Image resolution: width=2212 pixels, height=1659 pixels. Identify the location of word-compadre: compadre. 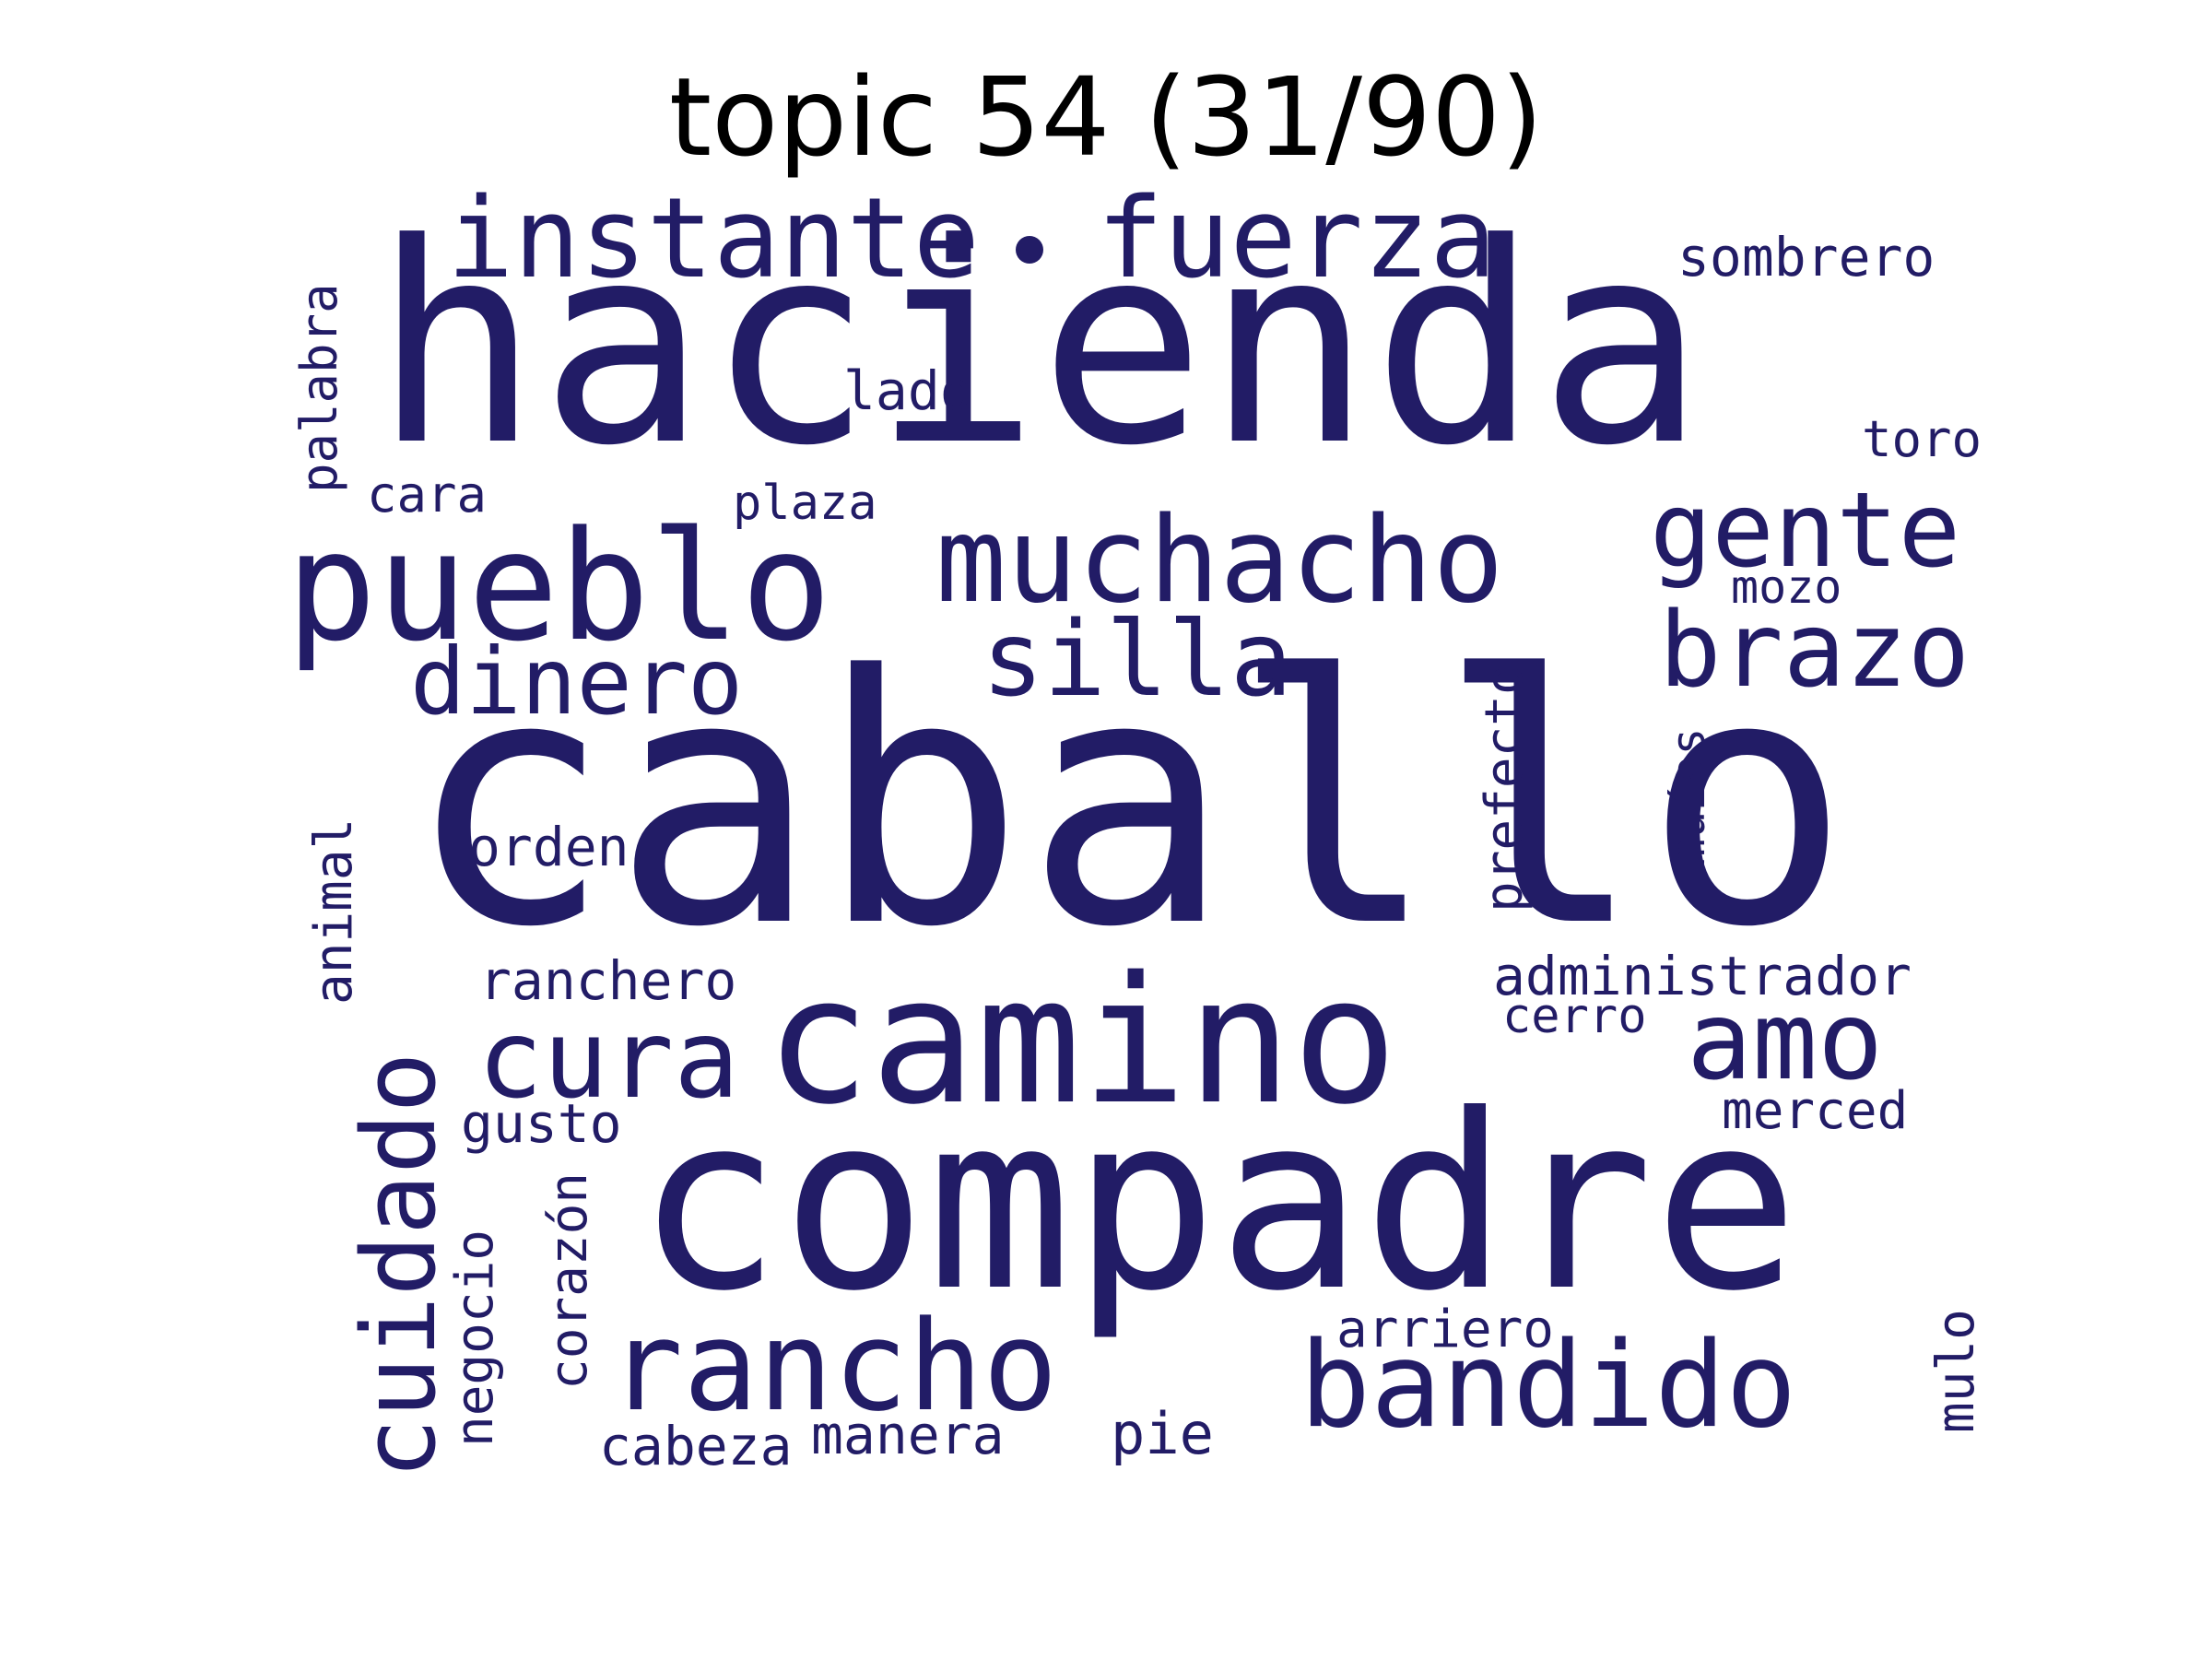
(1217, 1203).